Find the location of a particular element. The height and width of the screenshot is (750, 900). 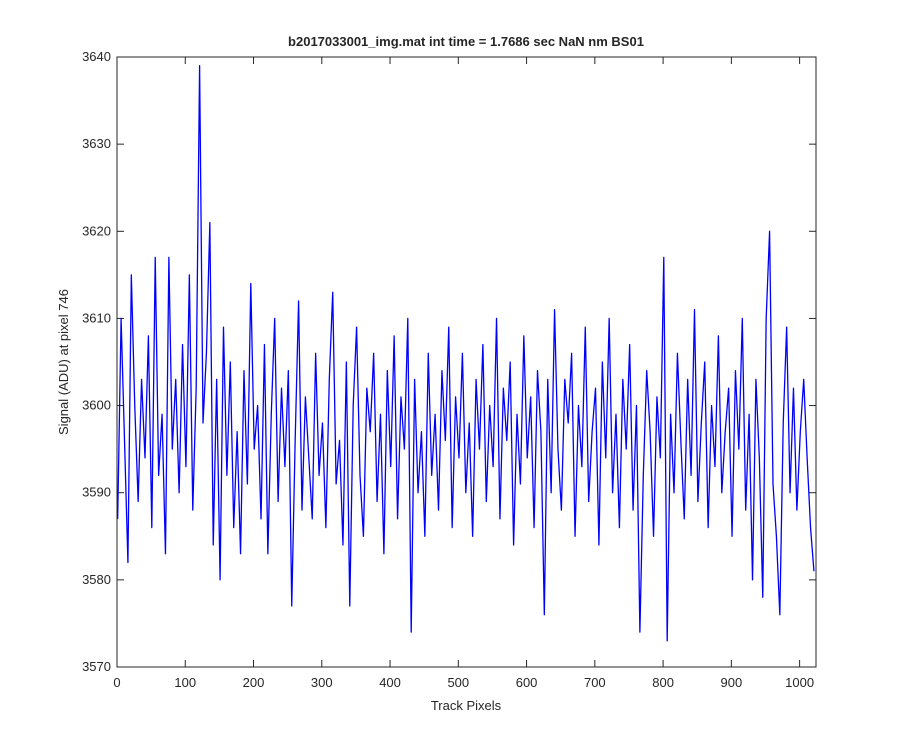

y-tick-label: 3570 is located at coordinates (96, 666).